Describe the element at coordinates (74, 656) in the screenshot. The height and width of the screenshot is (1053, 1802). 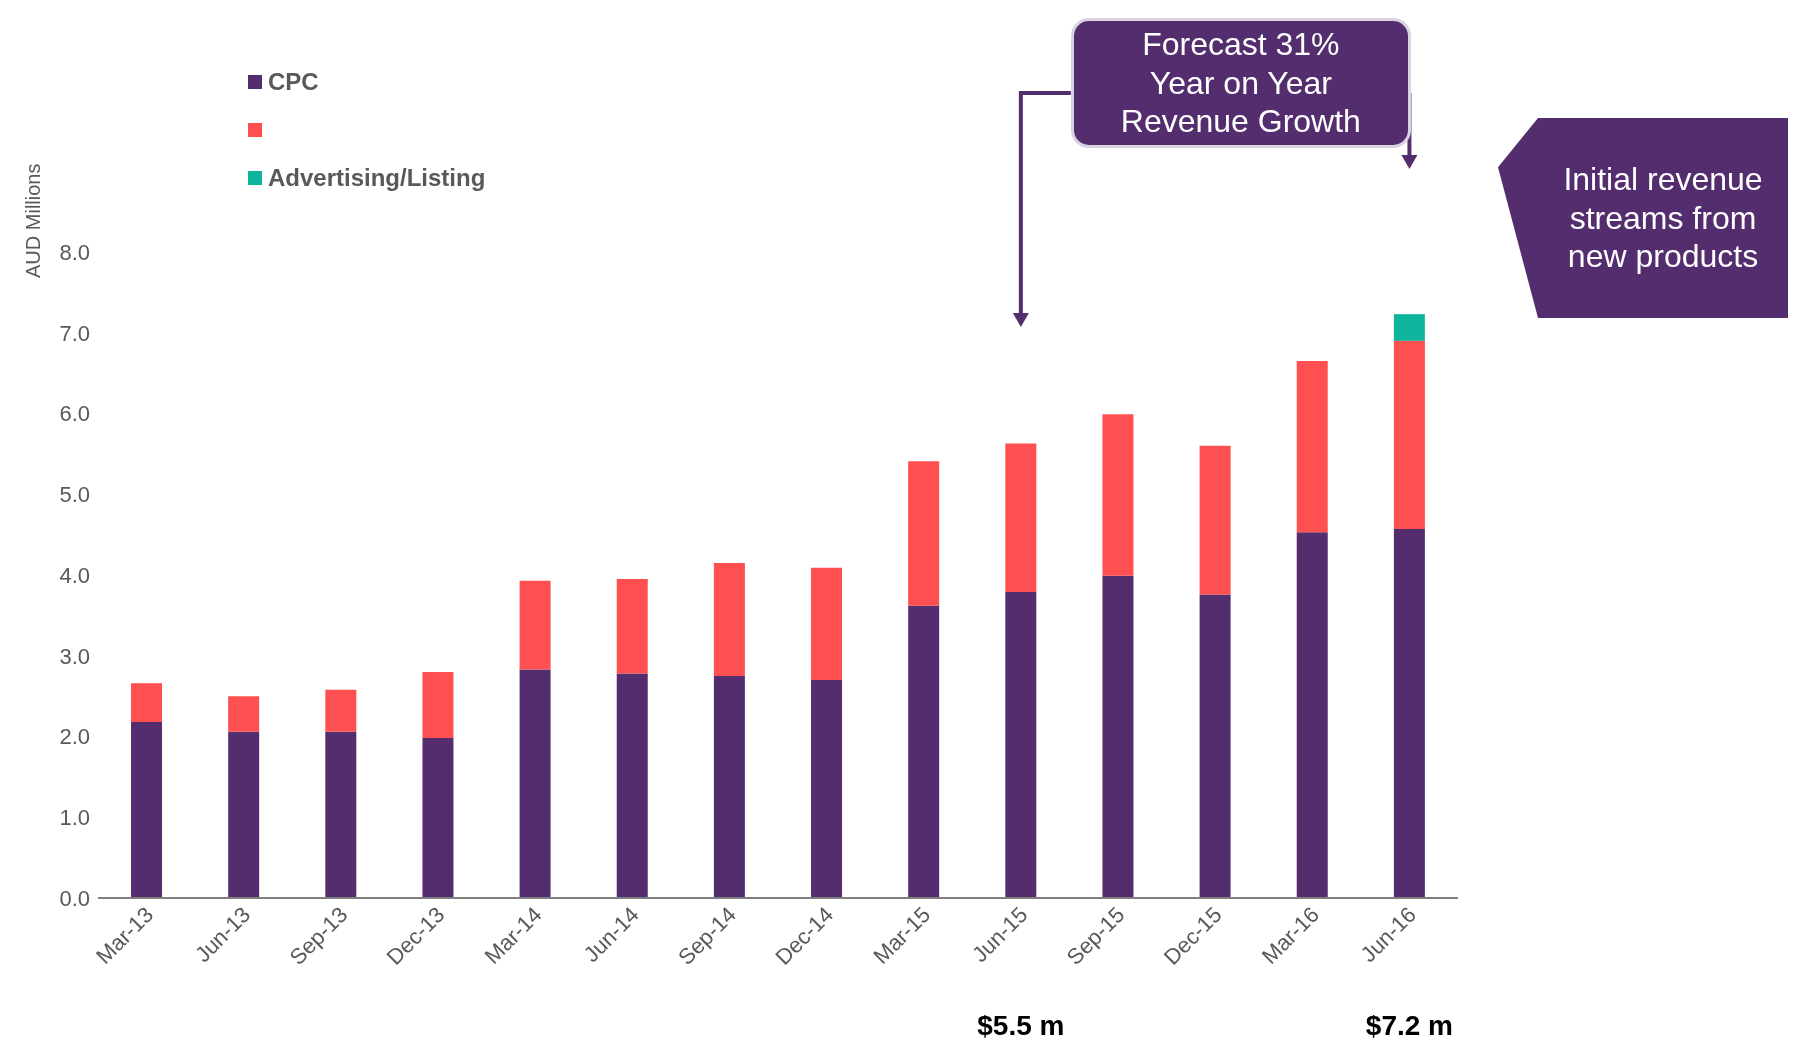
I see `y-tick-label: 3.0` at that location.